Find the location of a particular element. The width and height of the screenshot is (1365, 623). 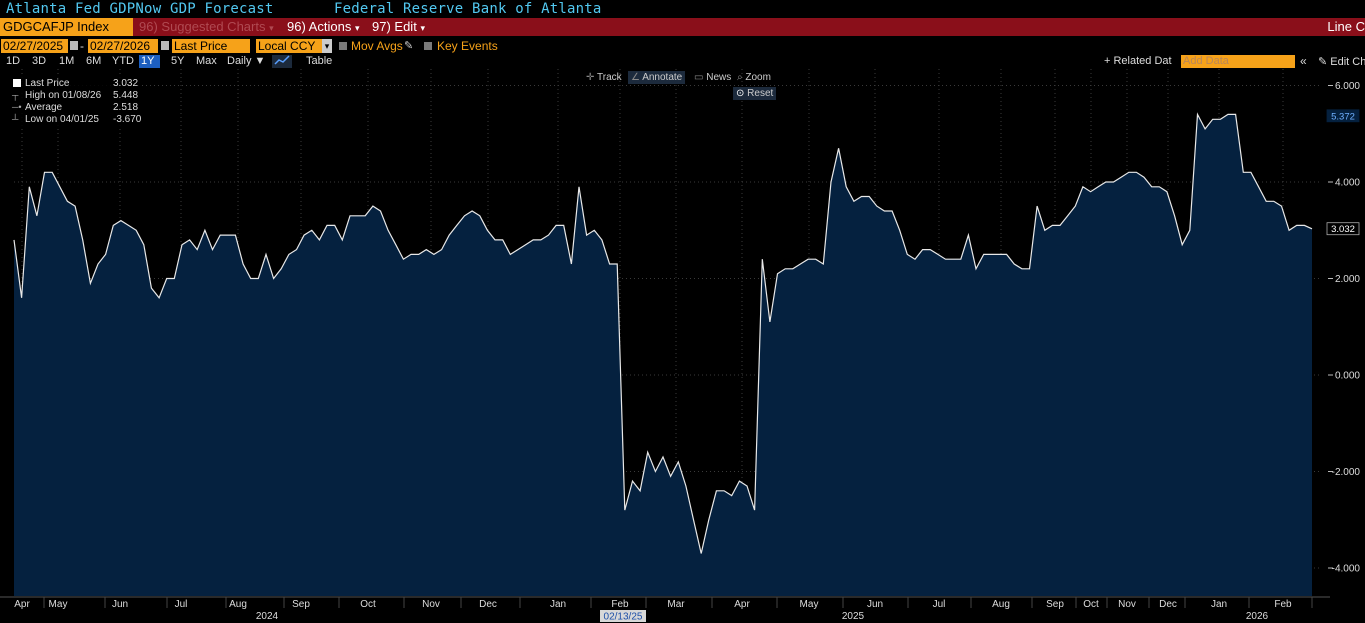

series-swatch is located at coordinates (17, 83).